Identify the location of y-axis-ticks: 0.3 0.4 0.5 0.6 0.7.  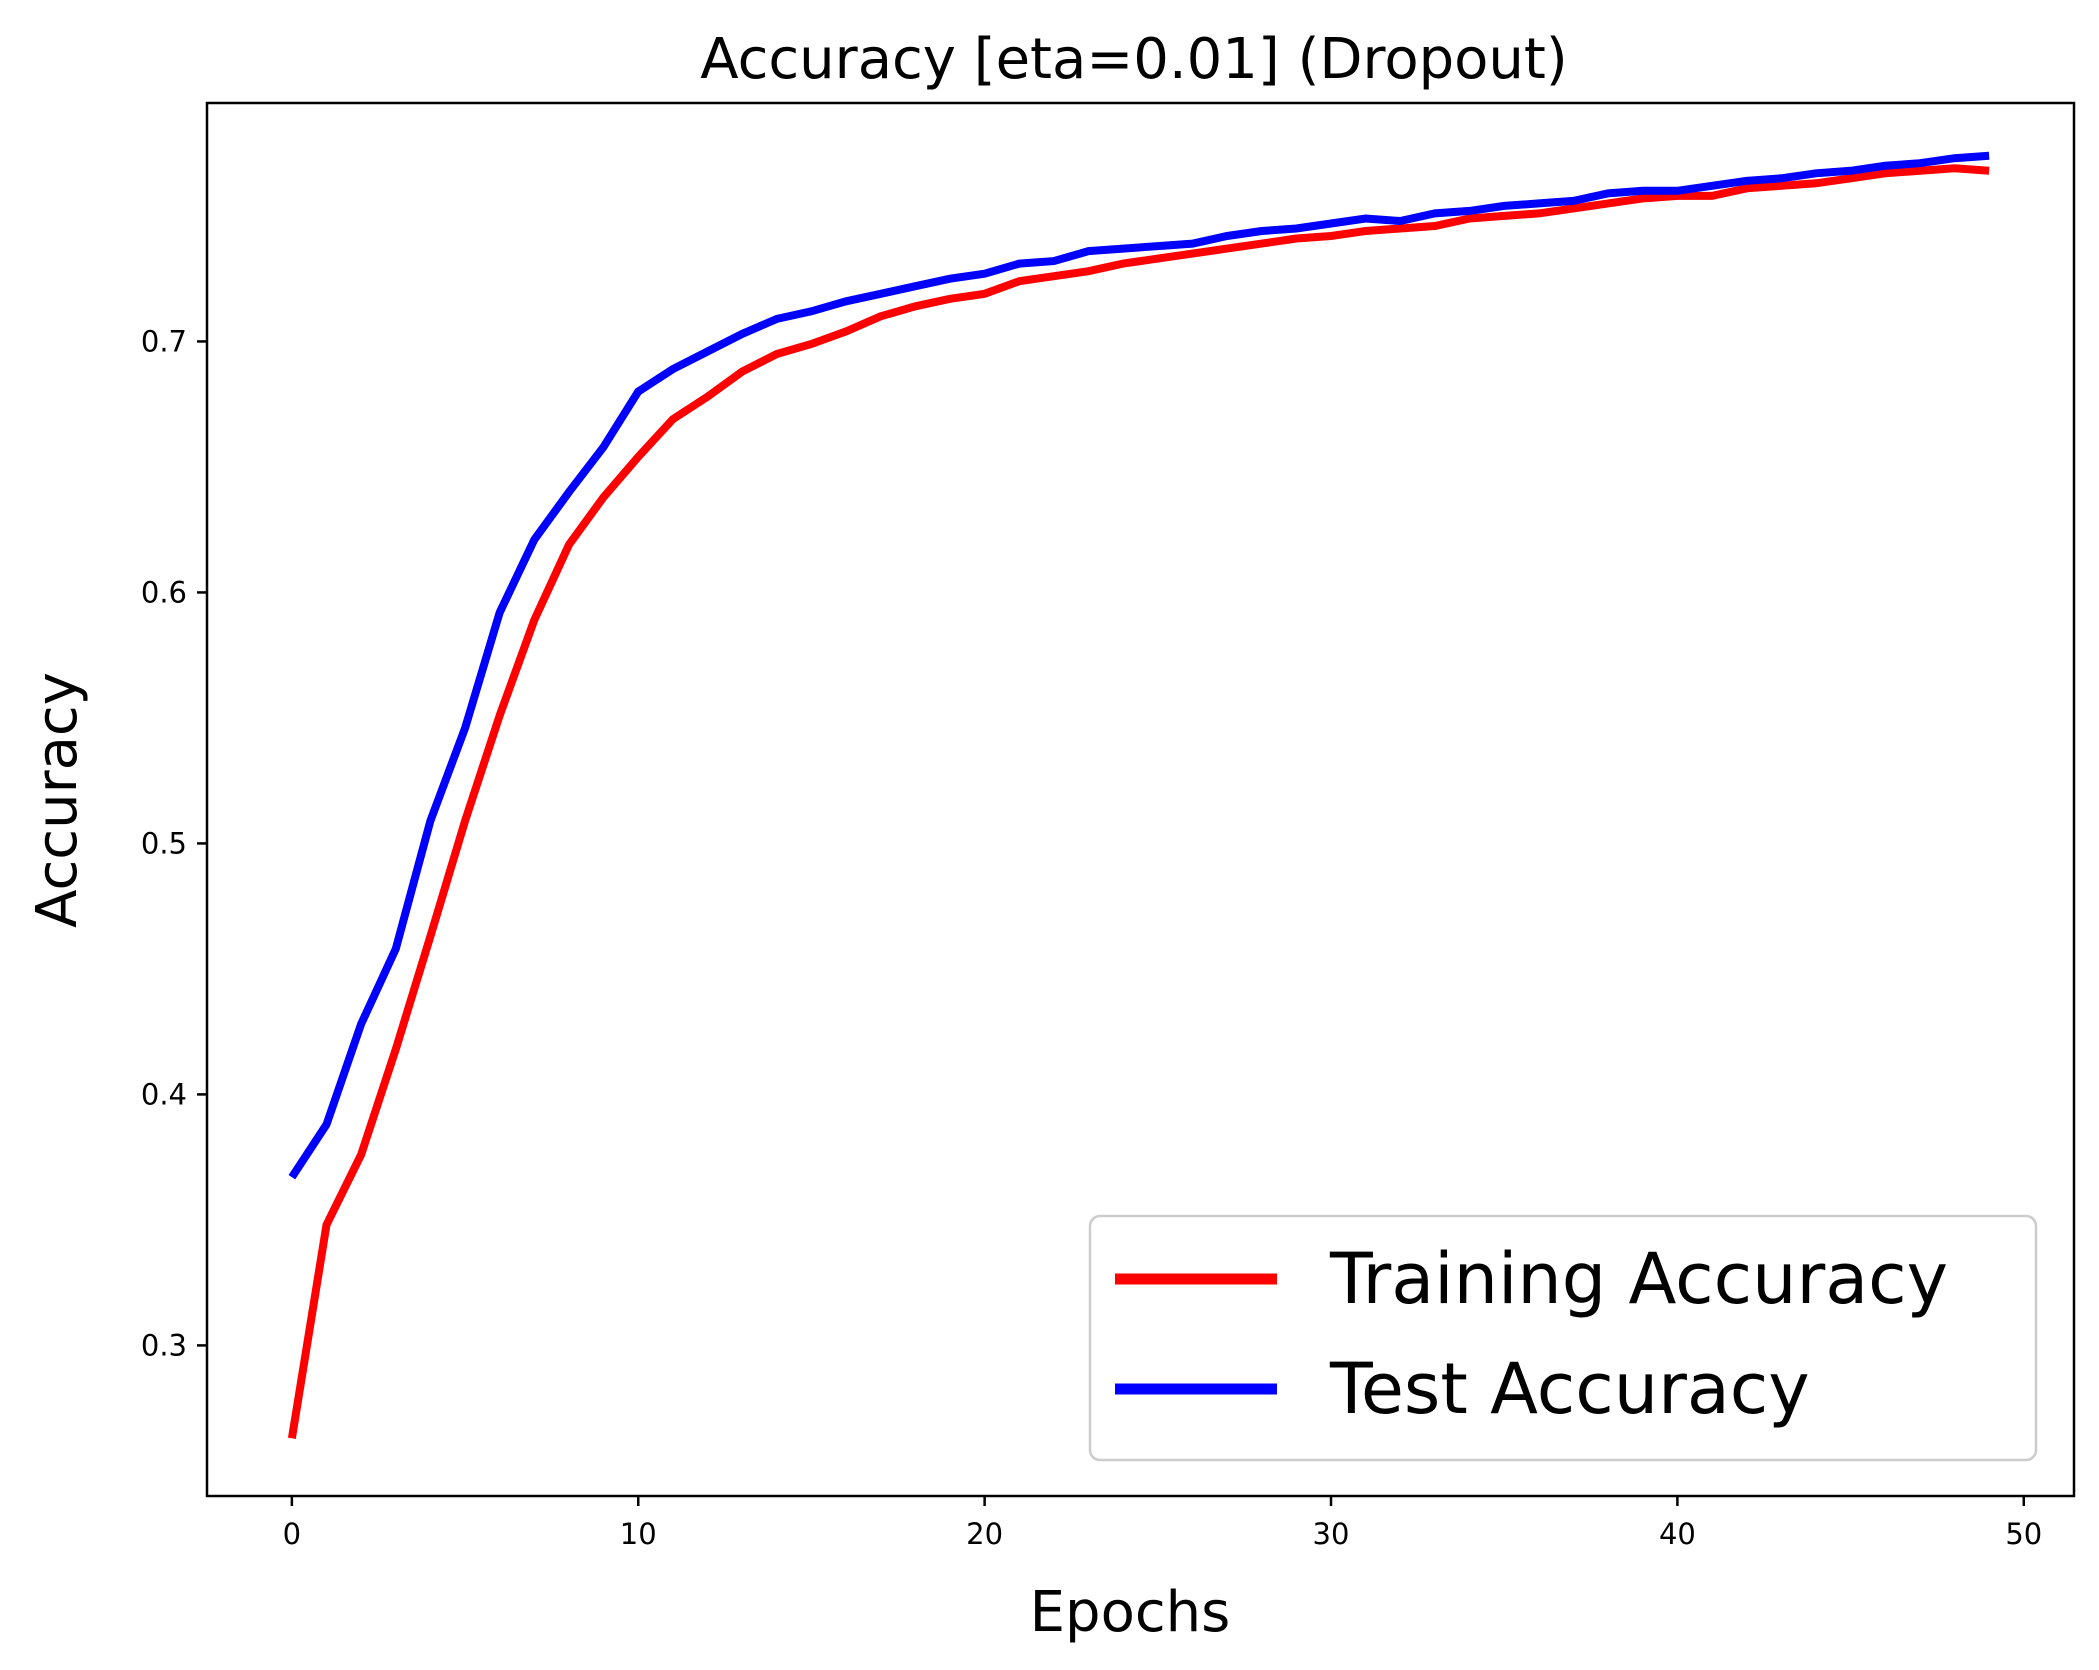
(174, 843).